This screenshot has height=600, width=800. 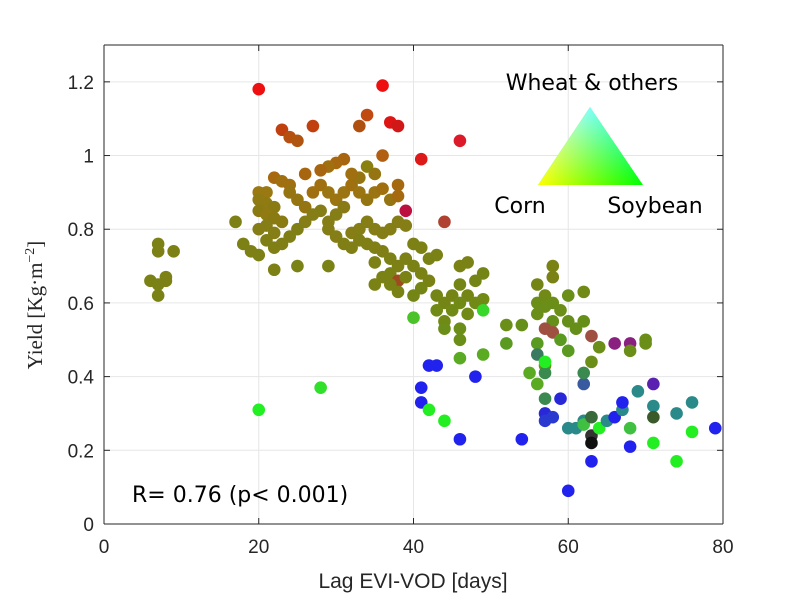 What do you see at coordinates (81, 83) in the screenshot?
I see `y-tick-label-6: 1.2` at bounding box center [81, 83].